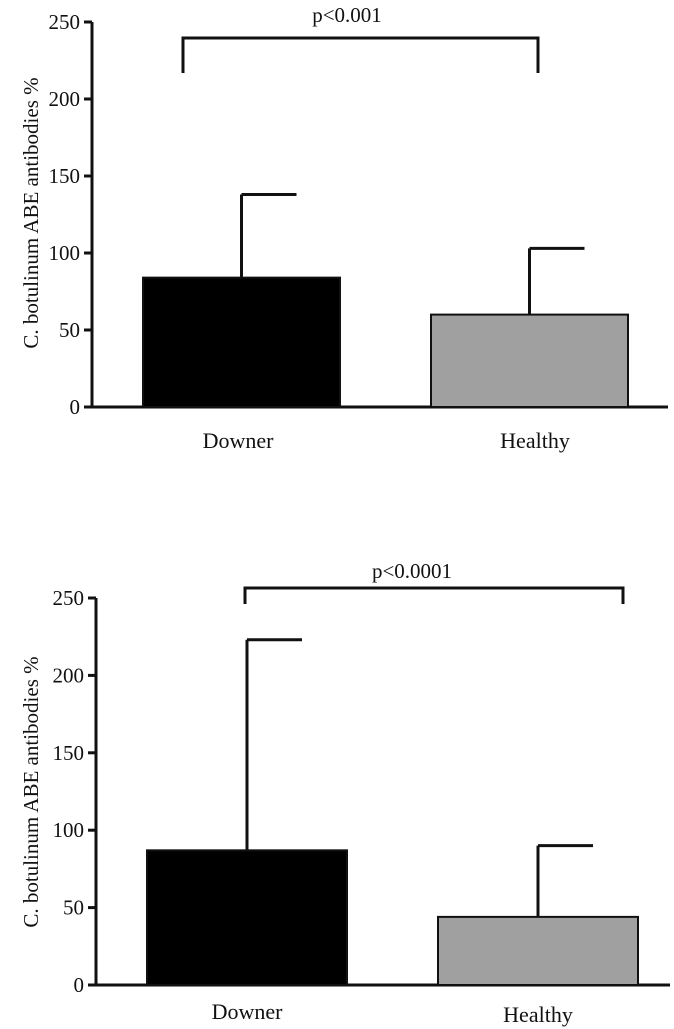 Image resolution: width=674 pixels, height=1029 pixels. Describe the element at coordinates (69, 675) in the screenshot. I see `chart-2-y-tick-label-200: 200` at that location.